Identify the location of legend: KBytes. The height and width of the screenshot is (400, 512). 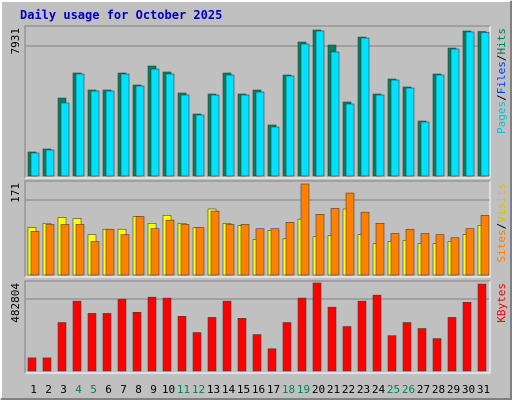
(501, 303).